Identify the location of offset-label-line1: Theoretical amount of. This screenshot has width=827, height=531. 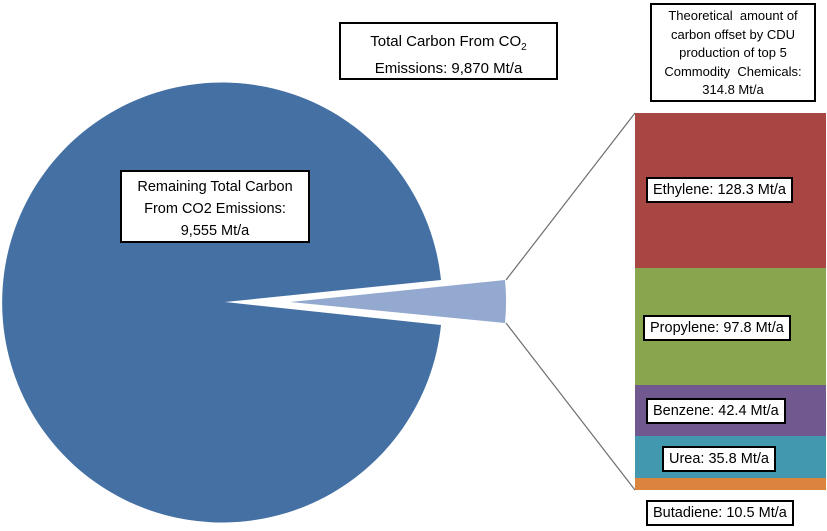
(733, 15).